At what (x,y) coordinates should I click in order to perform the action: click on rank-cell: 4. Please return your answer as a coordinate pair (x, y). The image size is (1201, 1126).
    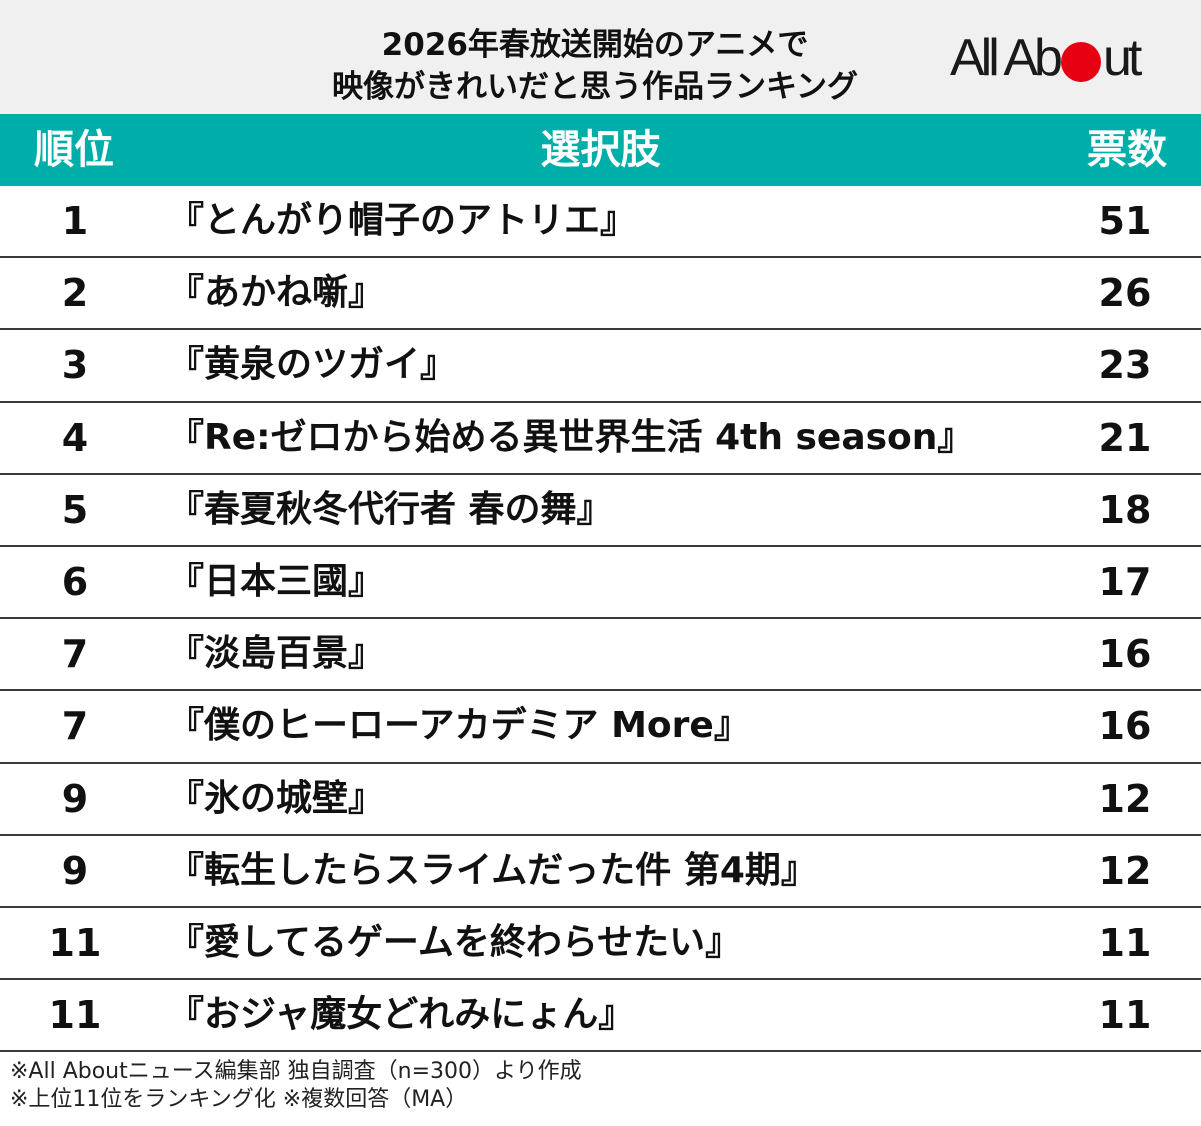
    Looking at the image, I should click on (75, 437).